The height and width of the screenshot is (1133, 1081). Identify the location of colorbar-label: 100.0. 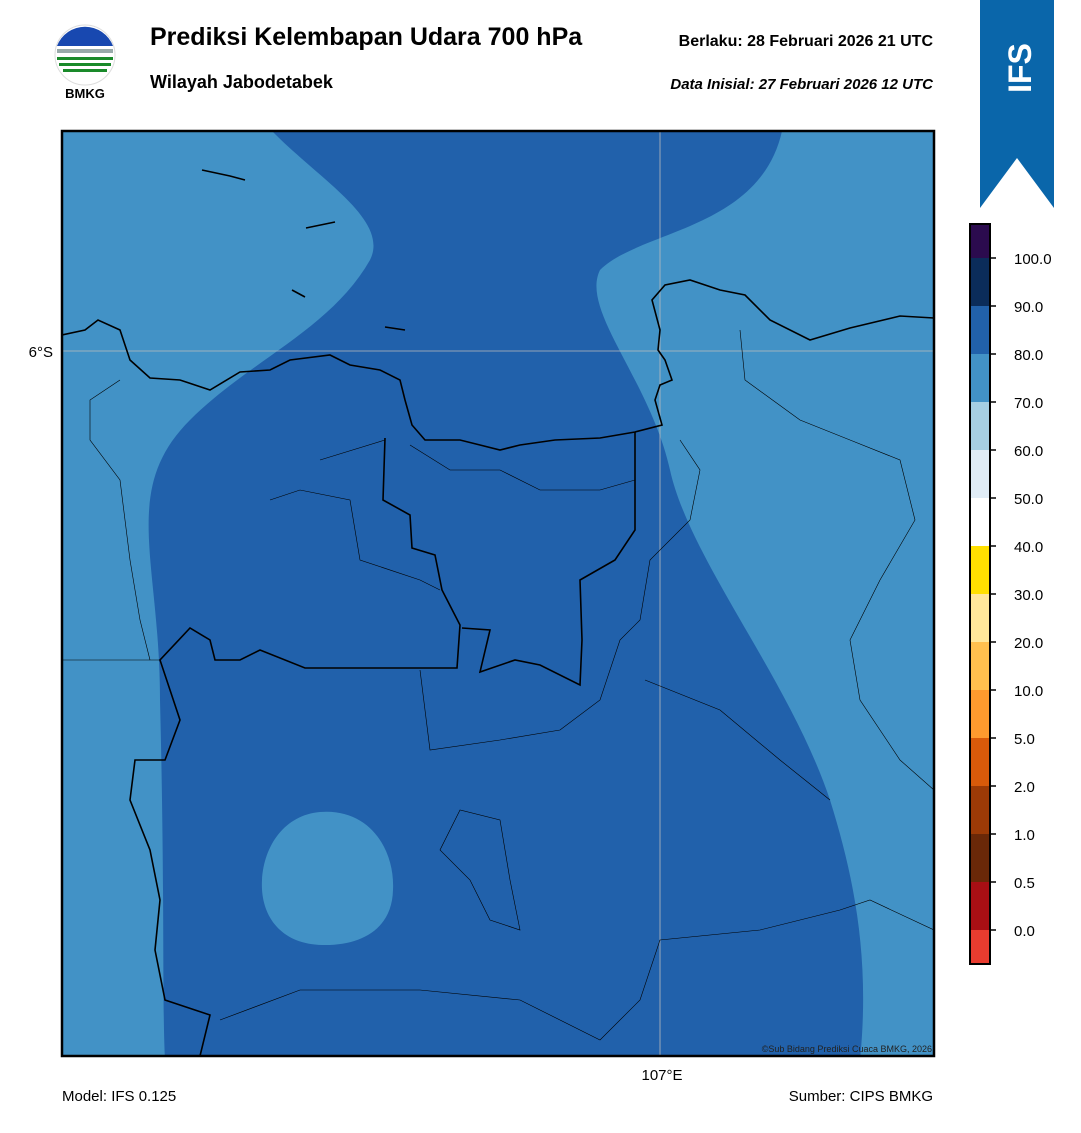
(1033, 259).